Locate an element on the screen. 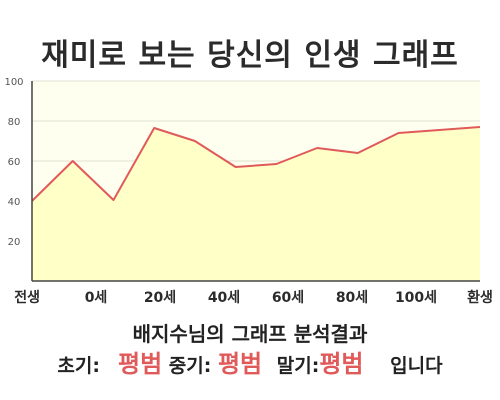 This screenshot has width=500, height=400. late-label: 말기: is located at coordinates (298, 366).